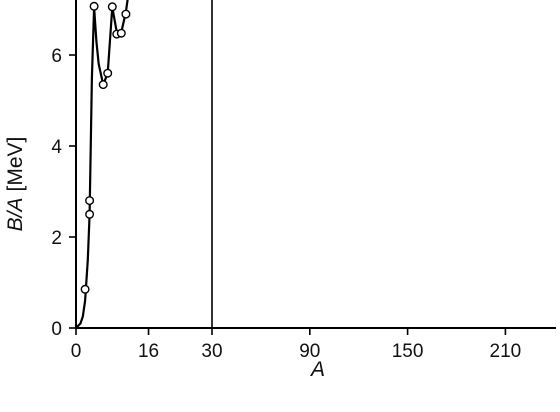 This screenshot has height=412, width=560. What do you see at coordinates (76, 351) in the screenshot?
I see `x-tick-label: 0` at bounding box center [76, 351].